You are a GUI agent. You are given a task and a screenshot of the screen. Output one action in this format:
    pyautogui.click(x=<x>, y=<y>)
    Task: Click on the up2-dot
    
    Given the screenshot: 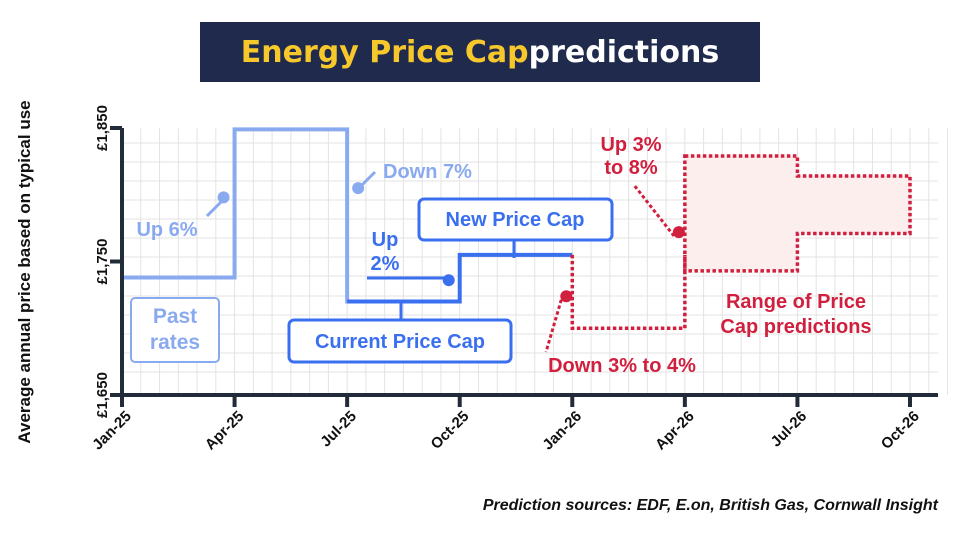 What is the action you would take?
    pyautogui.click(x=448, y=280)
    